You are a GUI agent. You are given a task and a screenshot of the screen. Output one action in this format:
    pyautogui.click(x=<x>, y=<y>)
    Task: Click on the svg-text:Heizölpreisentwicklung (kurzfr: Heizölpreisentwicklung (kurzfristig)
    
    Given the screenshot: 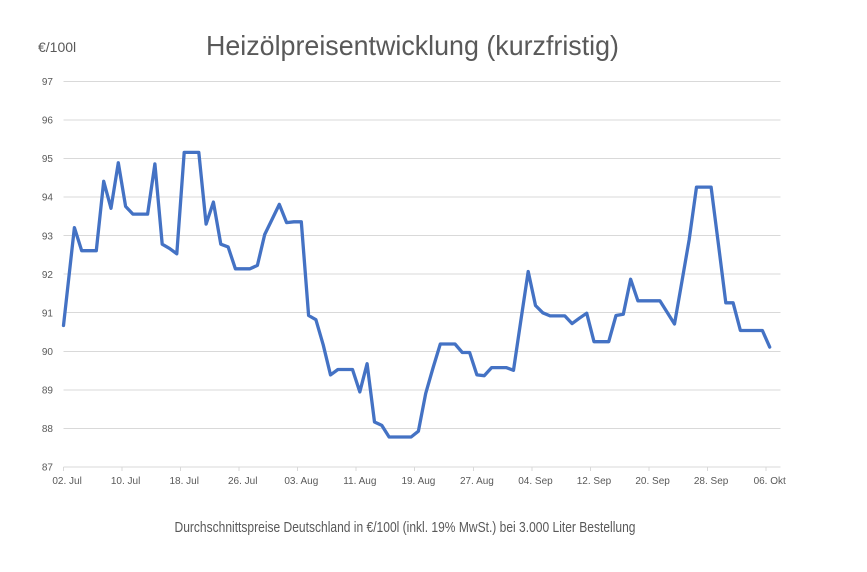 What is the action you would take?
    pyautogui.click(x=412, y=45)
    